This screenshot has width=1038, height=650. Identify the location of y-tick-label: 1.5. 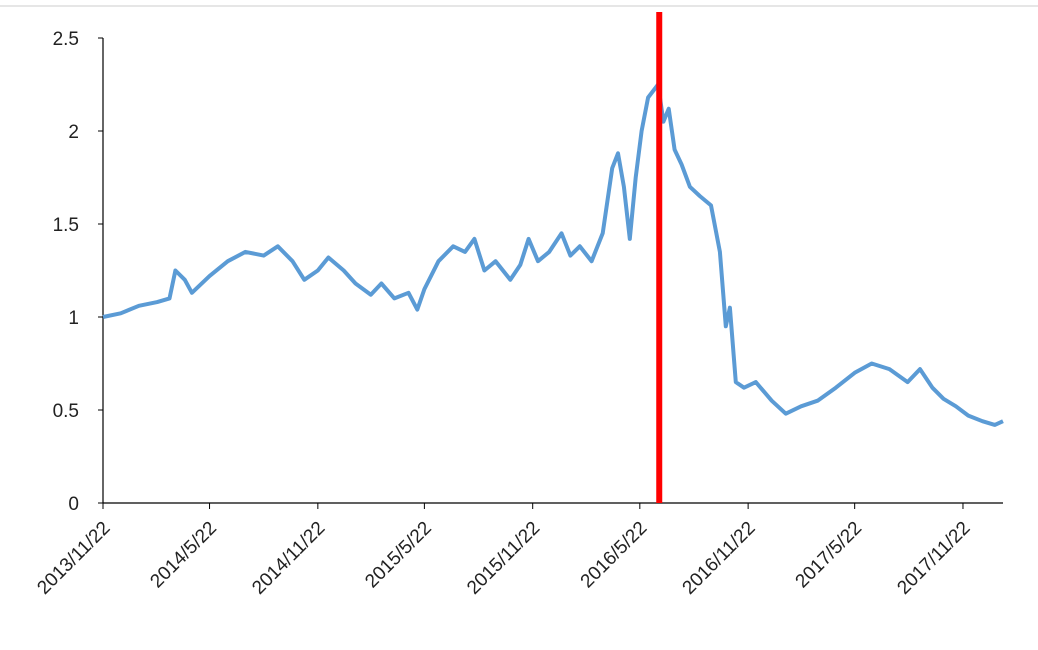
(66, 225).